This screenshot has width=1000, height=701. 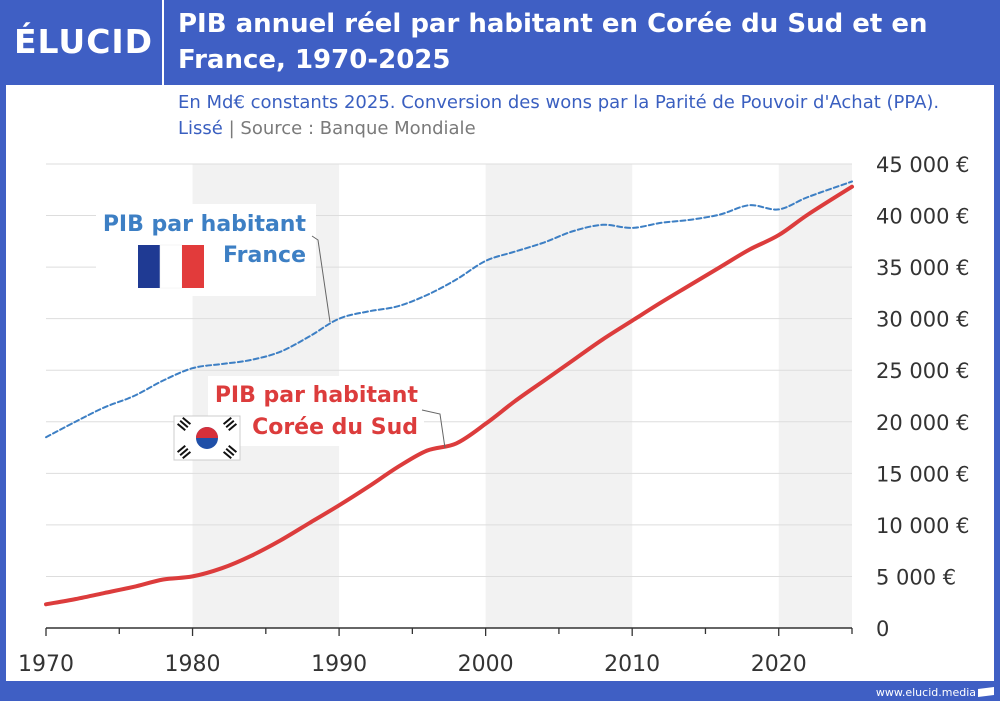 What do you see at coordinates (923, 526) in the screenshot?
I see `y-tick-label: 10 000 €` at bounding box center [923, 526].